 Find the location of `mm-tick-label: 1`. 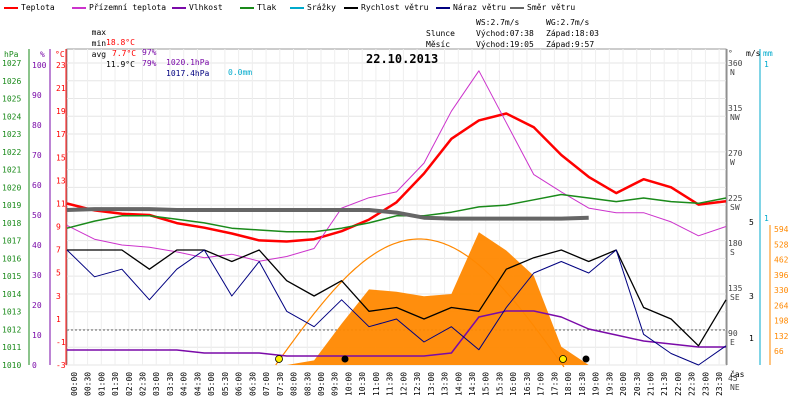

mm-tick-label: 1 is located at coordinates (766, 218).